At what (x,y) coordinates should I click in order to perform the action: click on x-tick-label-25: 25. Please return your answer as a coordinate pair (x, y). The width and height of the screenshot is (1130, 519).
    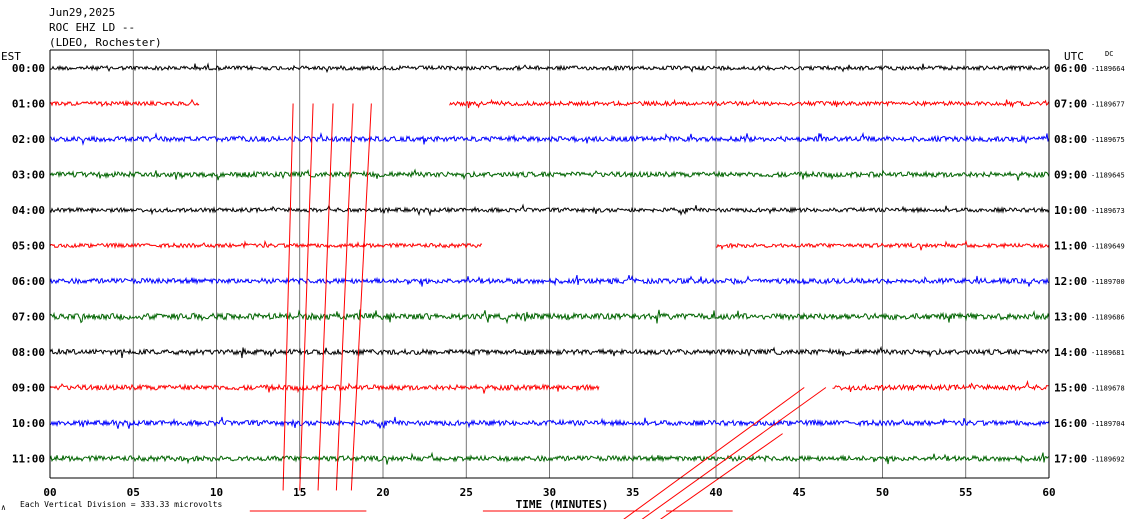
    Looking at the image, I should click on (466, 492).